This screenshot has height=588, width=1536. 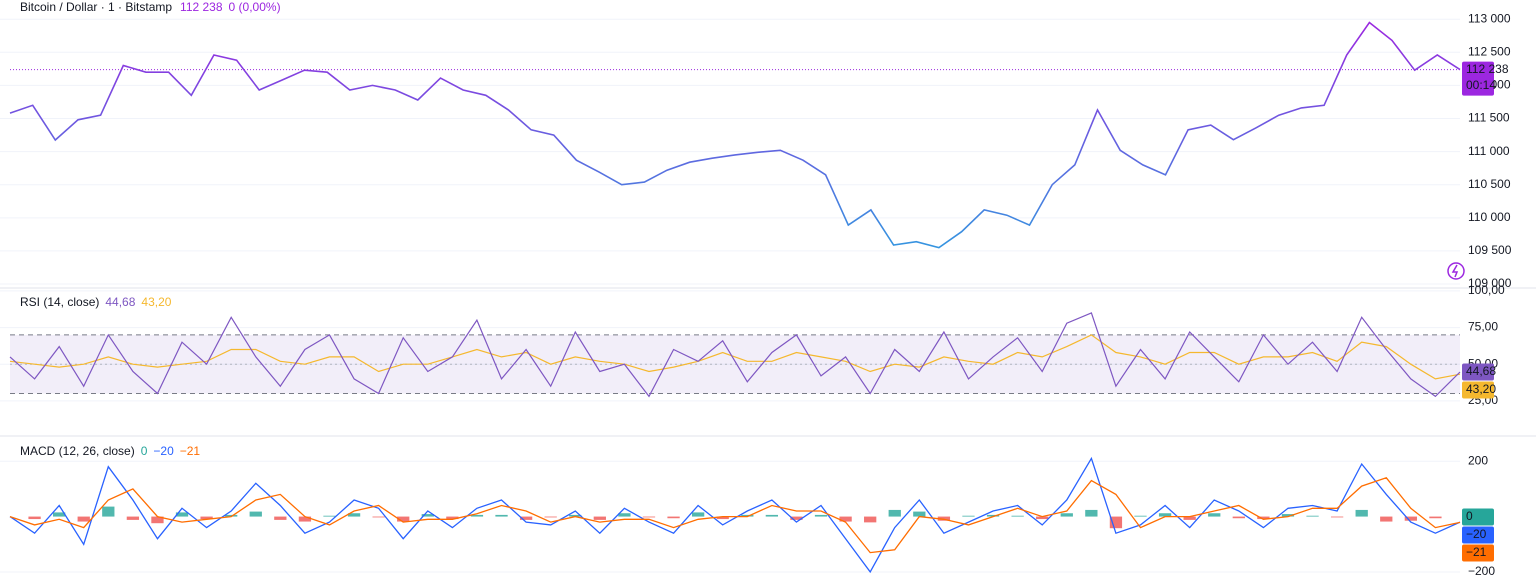 What do you see at coordinates (1489, 217) in the screenshot?
I see `y-tick-label: 110 000` at bounding box center [1489, 217].